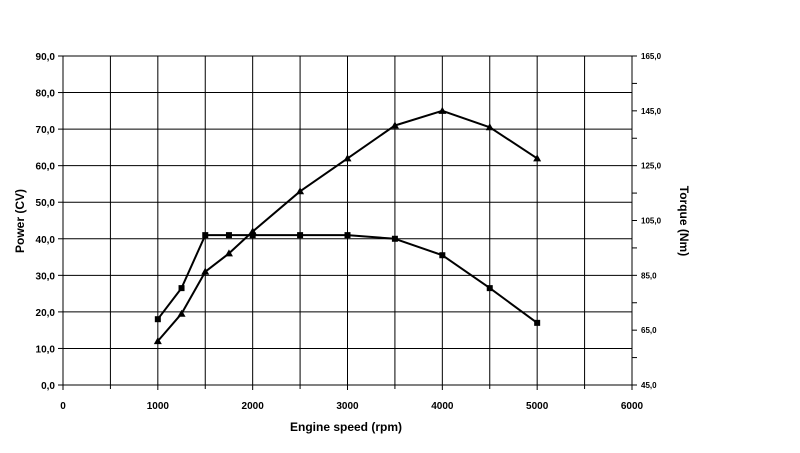 This screenshot has width=800, height=453. I want to click on left-tick-label: 40,0, so click(46, 240).